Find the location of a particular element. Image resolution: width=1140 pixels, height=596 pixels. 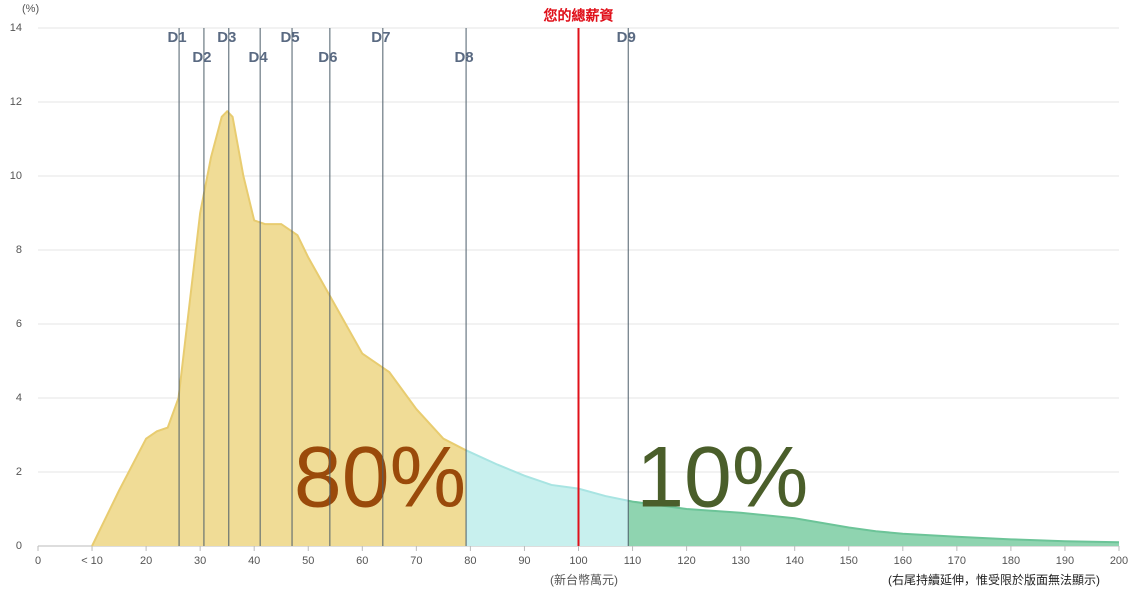

x-tick-label: 110 is located at coordinates (633, 561).